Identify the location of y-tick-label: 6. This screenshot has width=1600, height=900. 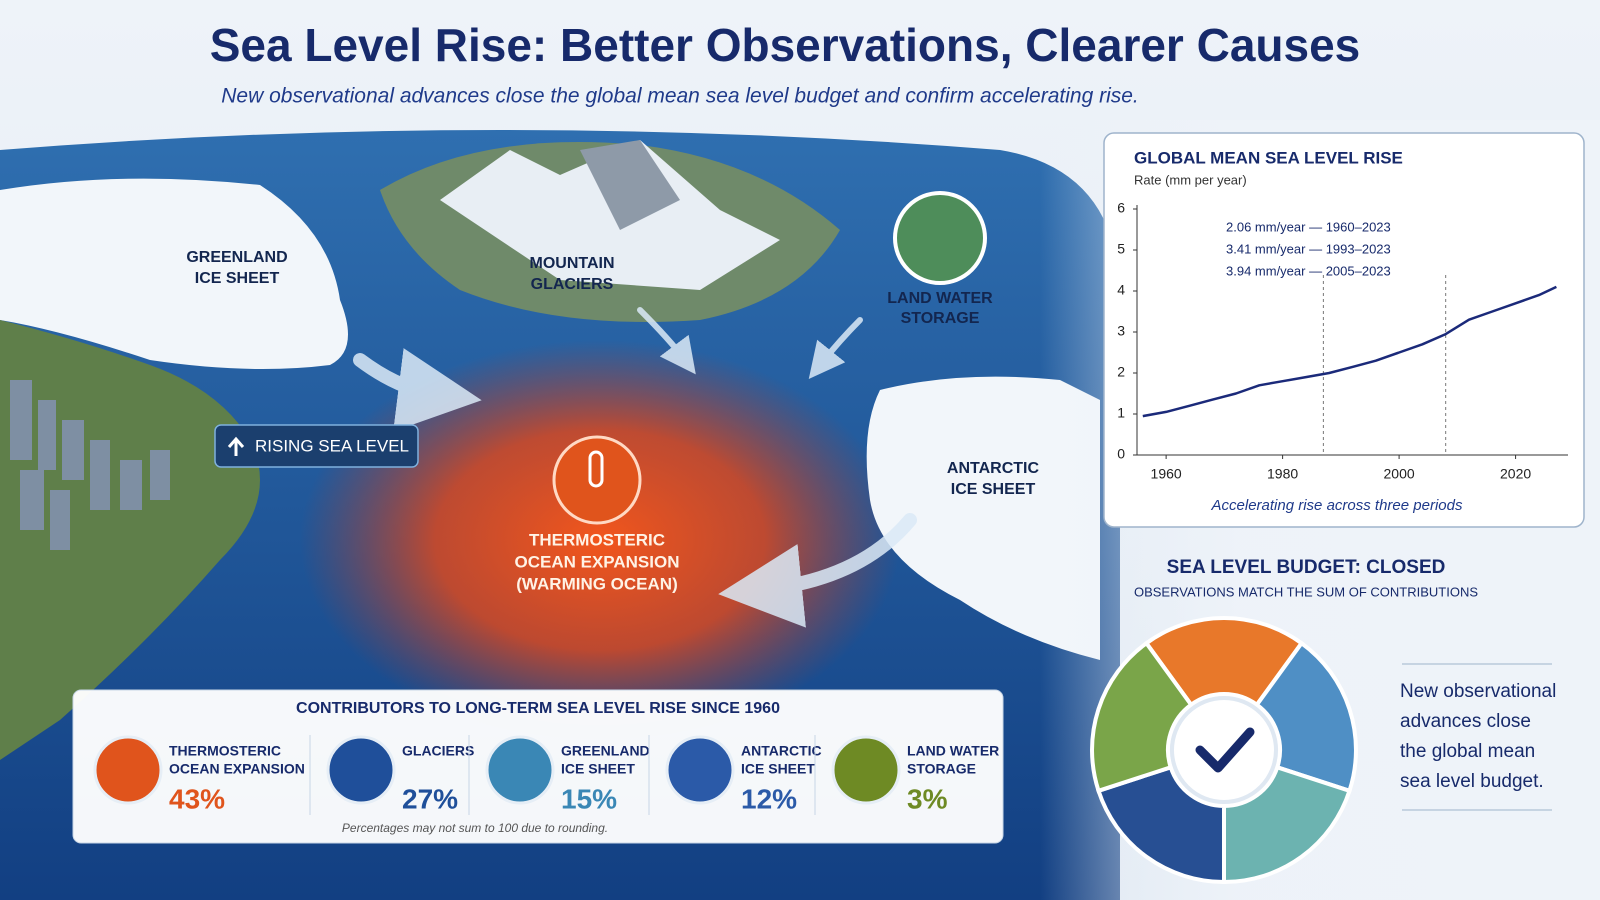
(1121, 208).